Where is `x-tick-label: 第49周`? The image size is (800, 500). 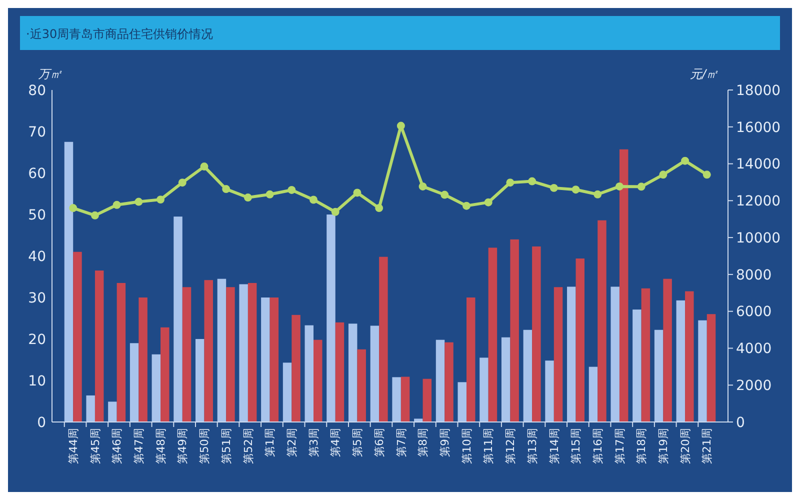
x-tick-label: 第49周 is located at coordinates (183, 446).